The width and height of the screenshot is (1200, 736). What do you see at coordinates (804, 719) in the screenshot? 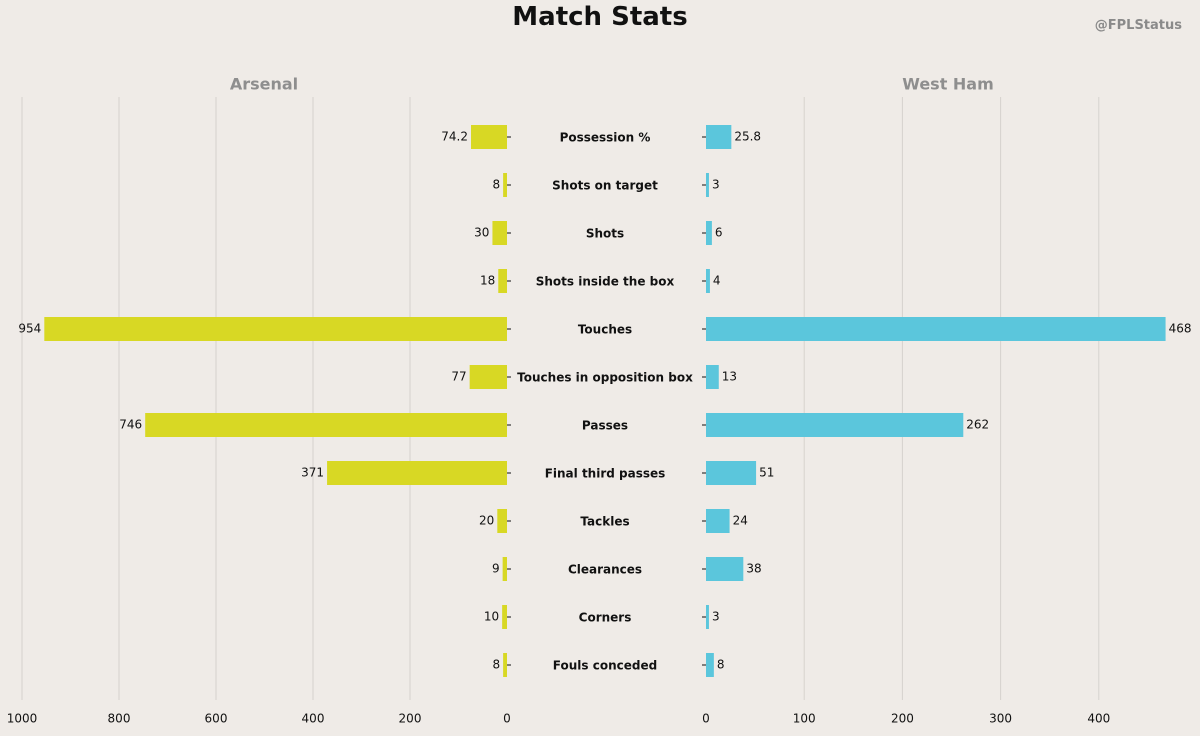
I see `right-tick-label: 100` at bounding box center [804, 719].